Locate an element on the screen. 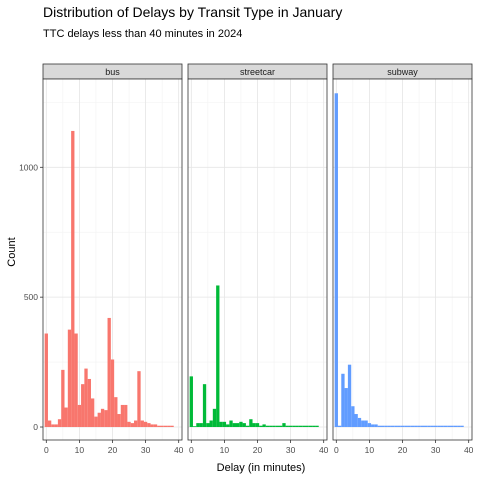  facet-strip-label: bus is located at coordinates (112, 72).